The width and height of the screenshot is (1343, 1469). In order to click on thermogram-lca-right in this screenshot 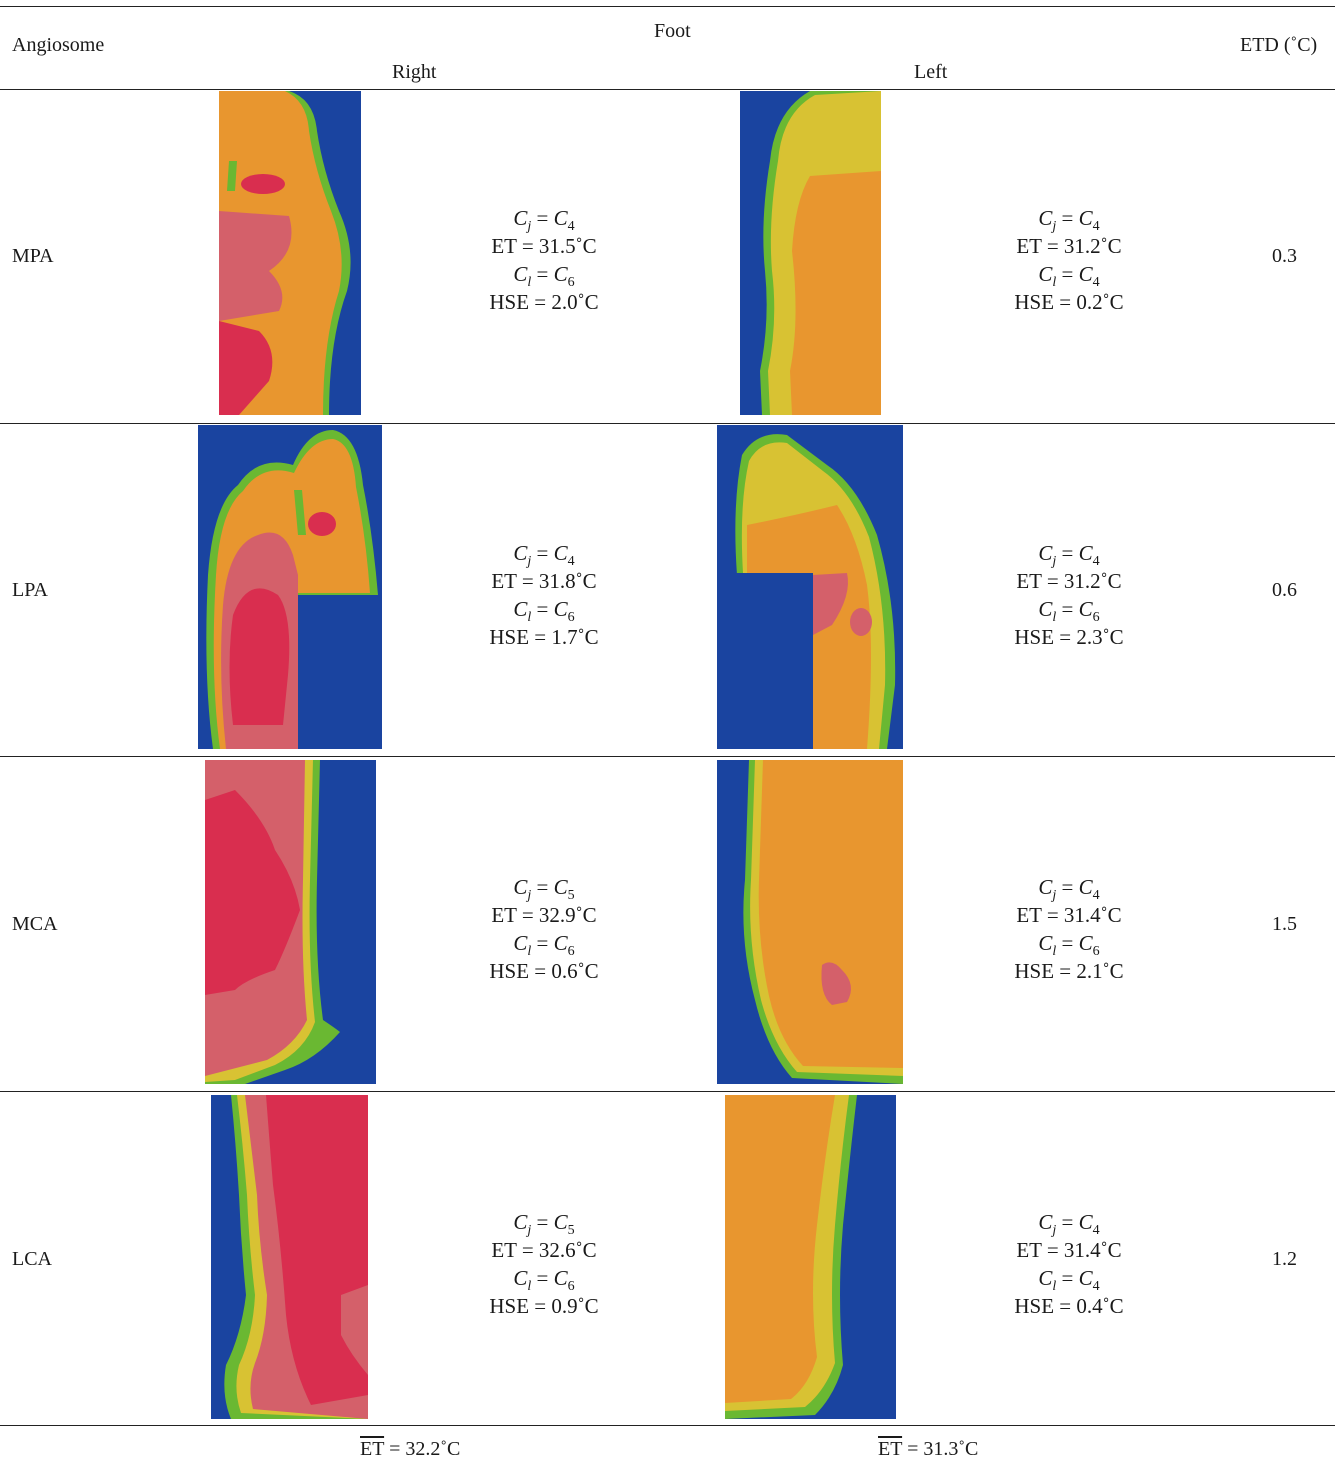, I will do `click(289, 1257)`.